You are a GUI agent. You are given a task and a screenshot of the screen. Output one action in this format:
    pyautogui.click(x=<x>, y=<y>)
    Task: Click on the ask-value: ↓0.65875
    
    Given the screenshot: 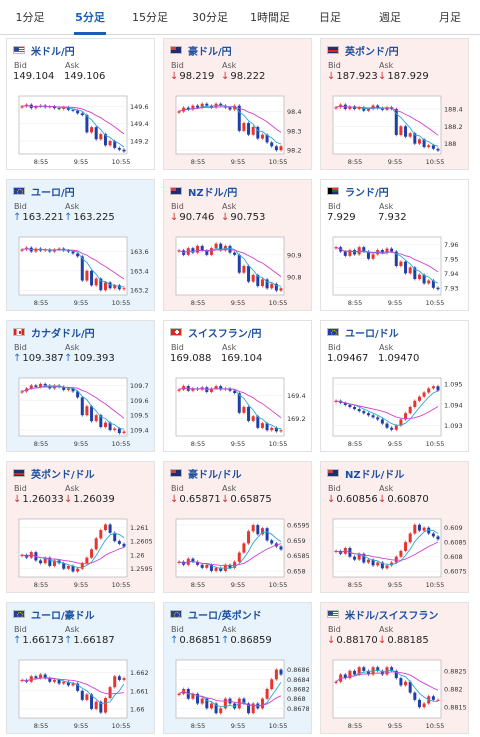 What is the action you would take?
    pyautogui.click(x=246, y=499)
    